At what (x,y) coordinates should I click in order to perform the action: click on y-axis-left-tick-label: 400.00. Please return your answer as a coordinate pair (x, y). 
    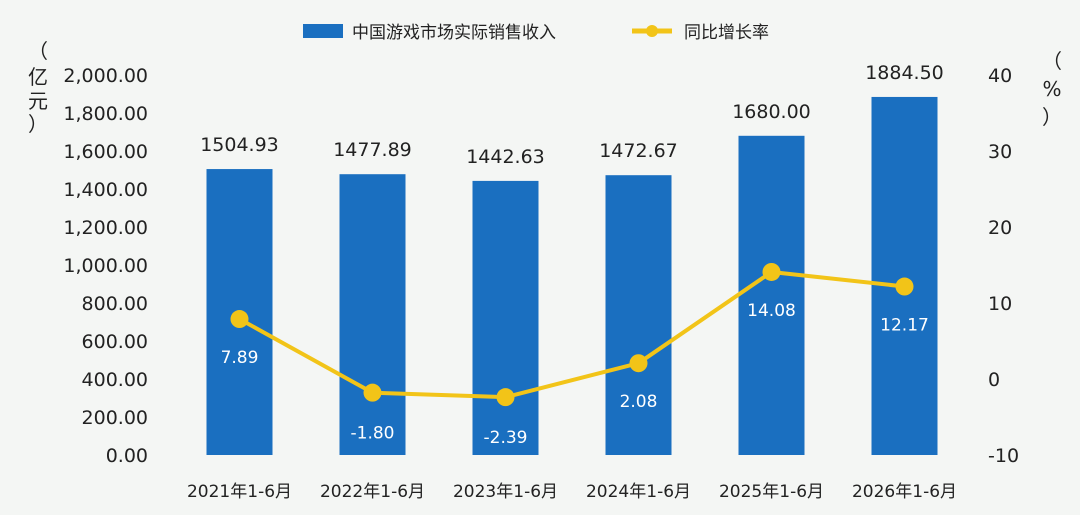
    Looking at the image, I should click on (115, 380).